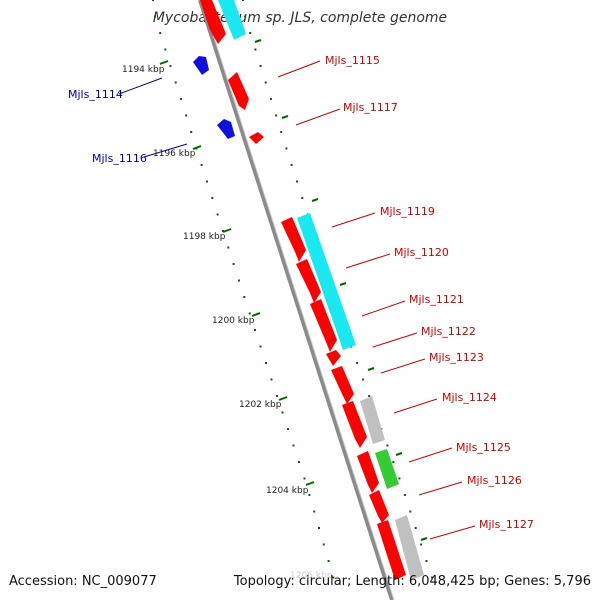 Image resolution: width=600 pixels, height=600 pixels. I want to click on tick-1194: 1194 kbp, so click(145, 67).